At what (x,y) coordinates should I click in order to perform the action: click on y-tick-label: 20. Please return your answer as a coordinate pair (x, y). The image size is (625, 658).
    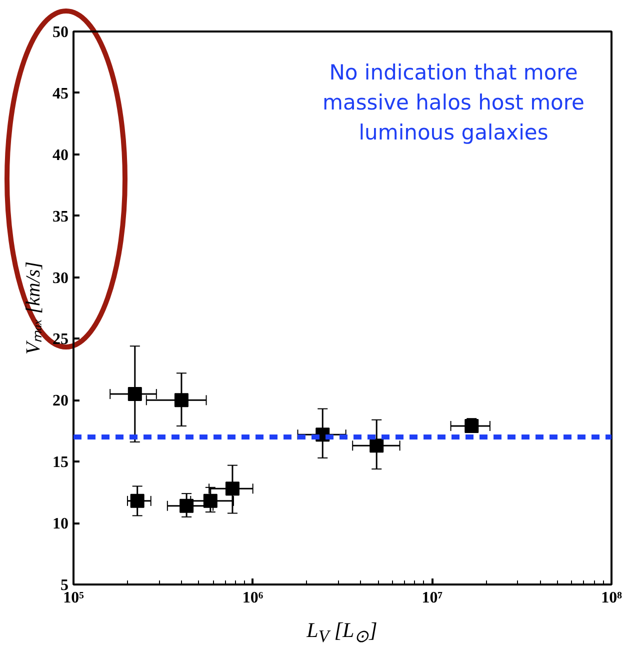
    Looking at the image, I should click on (60, 401).